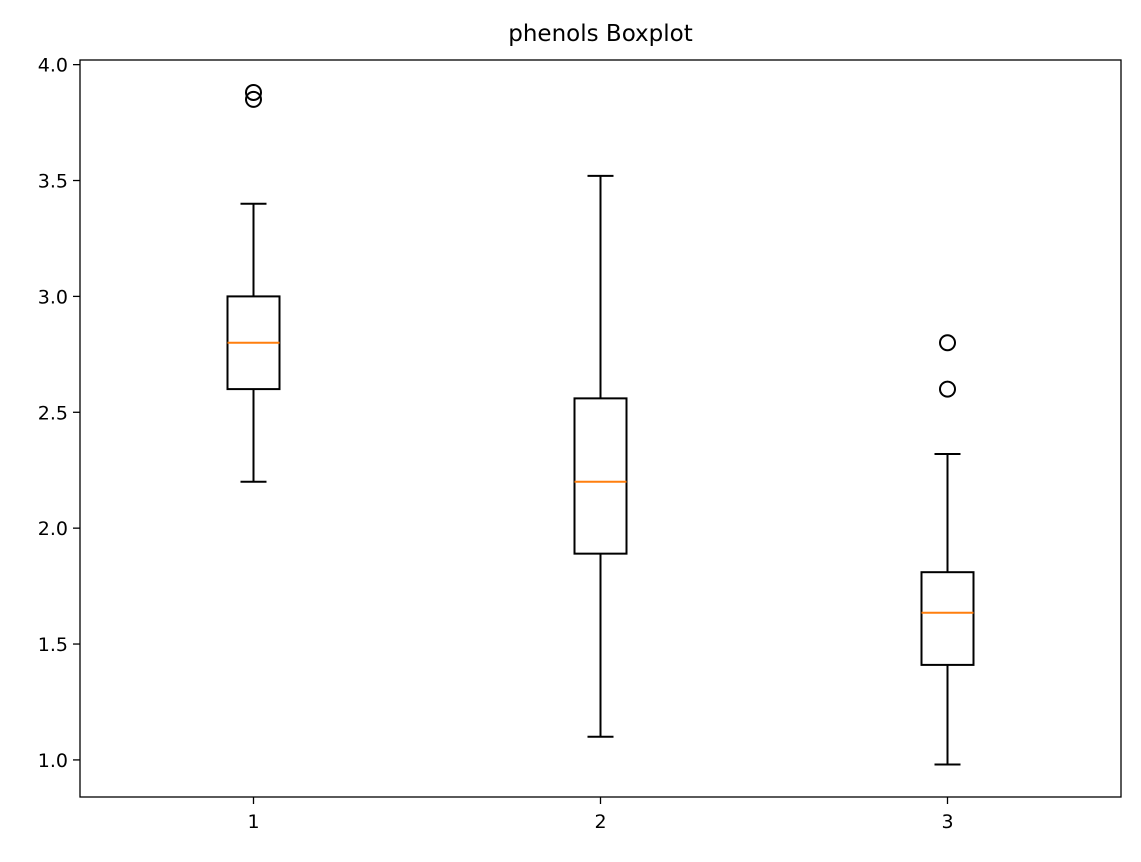 The image size is (1141, 862). What do you see at coordinates (53, 66) in the screenshot?
I see `y-tick-label: 4.0` at bounding box center [53, 66].